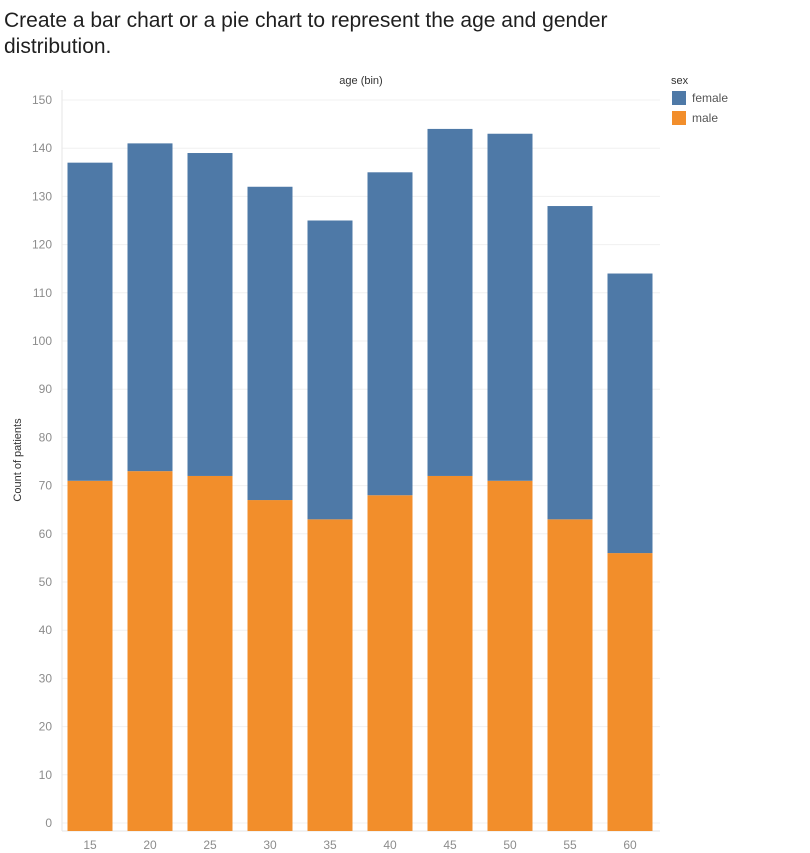 The height and width of the screenshot is (853, 810). What do you see at coordinates (42, 341) in the screenshot?
I see `y-tick-label: 100` at bounding box center [42, 341].